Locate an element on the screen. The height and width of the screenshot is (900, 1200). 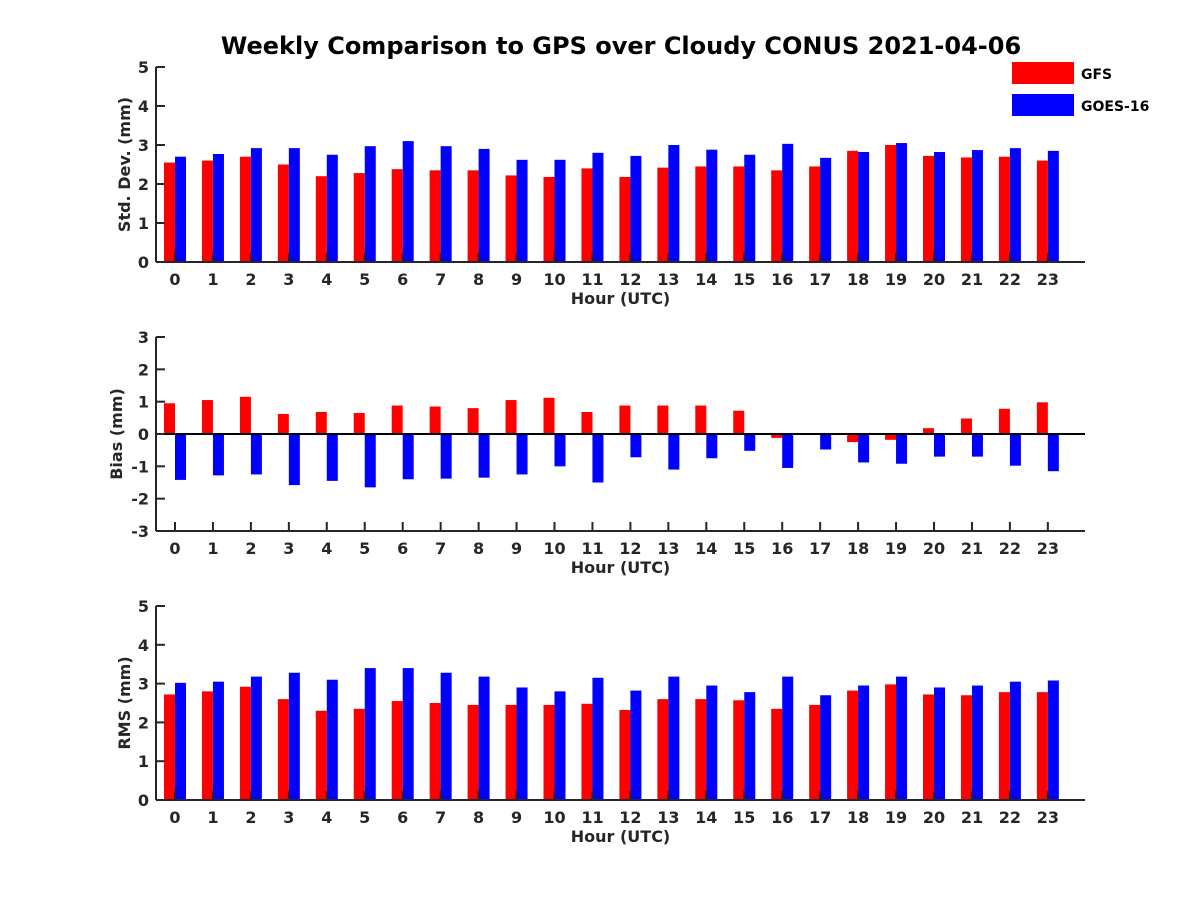
legend: GFS GOES-16 is located at coordinates (1080, 89).